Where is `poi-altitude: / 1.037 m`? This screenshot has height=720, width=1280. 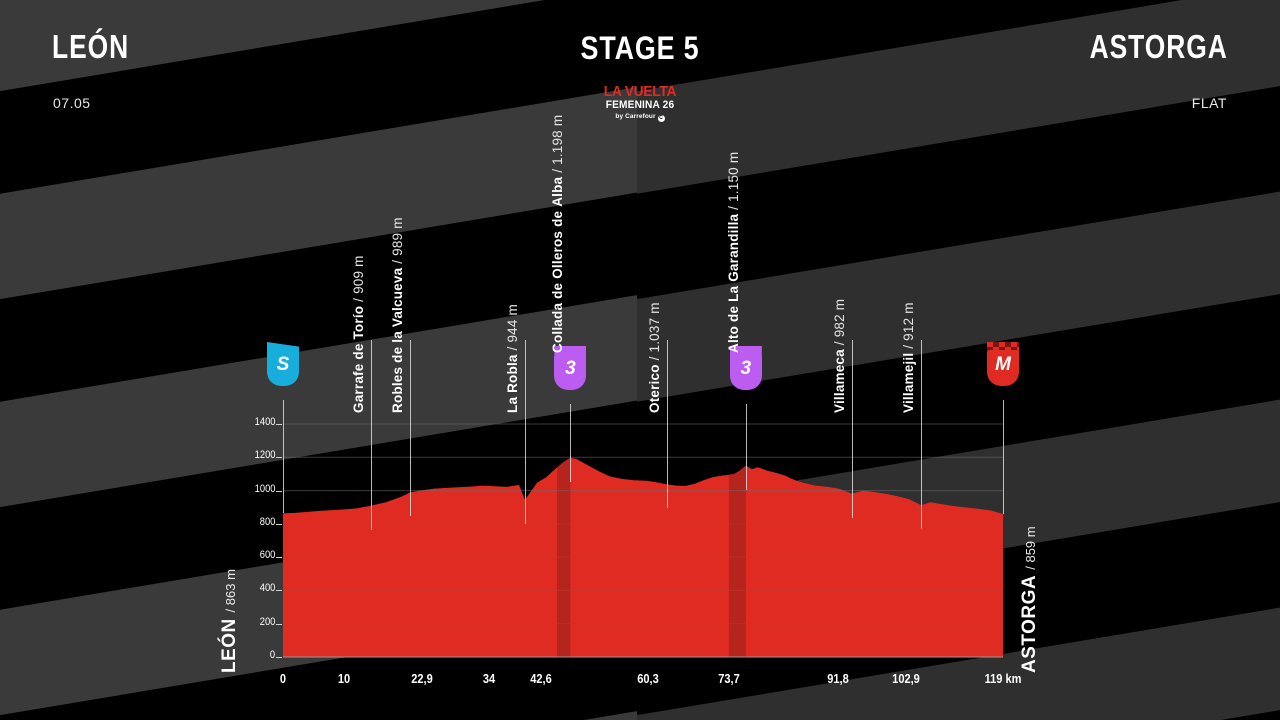
poi-altitude: / 1.037 m is located at coordinates (655, 331).